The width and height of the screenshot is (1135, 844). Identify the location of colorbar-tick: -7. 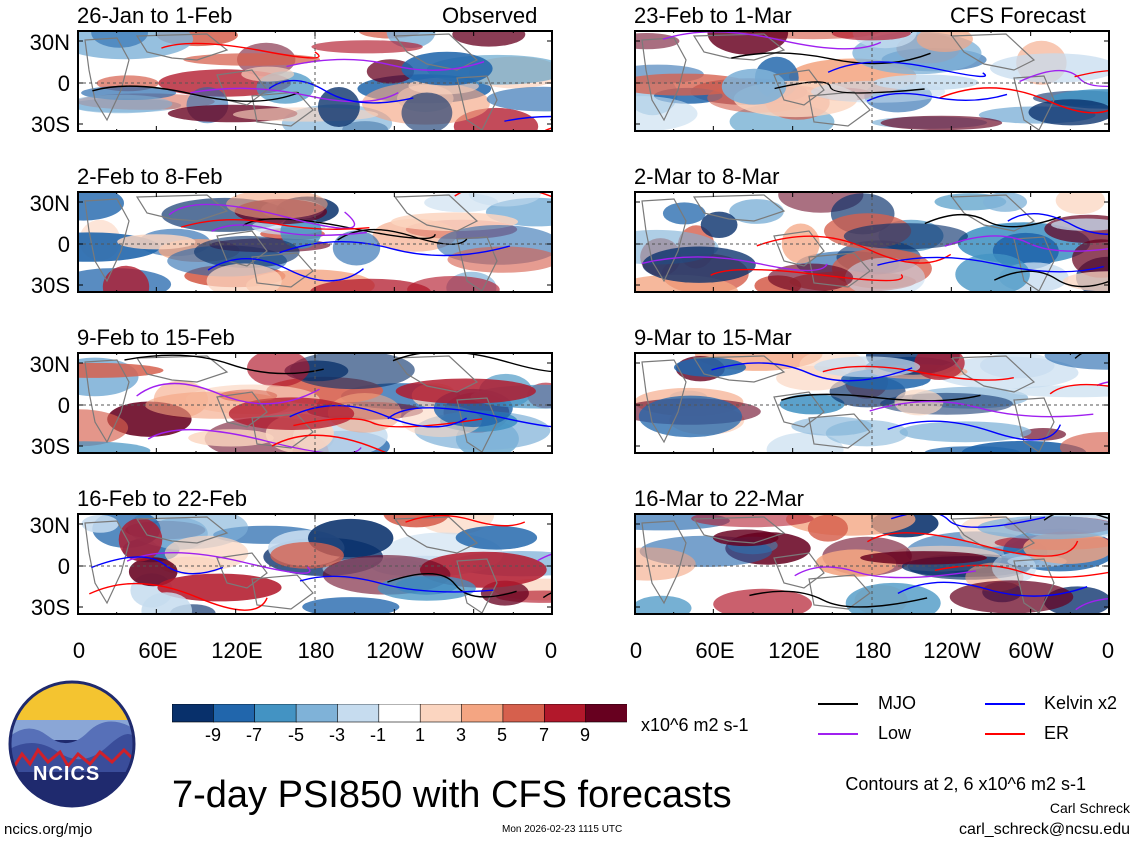
(254, 735).